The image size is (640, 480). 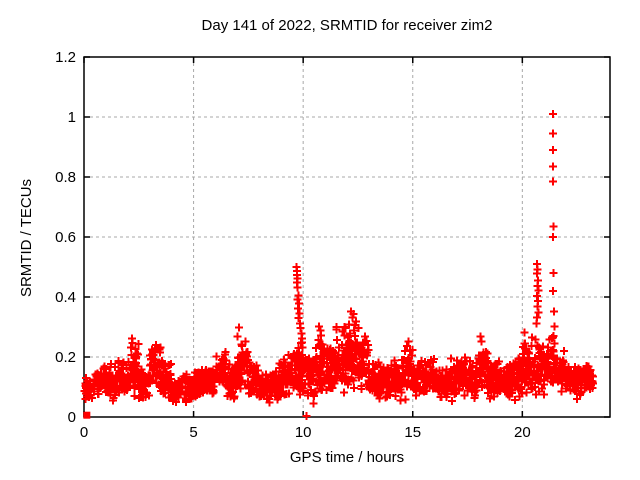 I want to click on x-tick-label: 5, so click(x=193, y=432).